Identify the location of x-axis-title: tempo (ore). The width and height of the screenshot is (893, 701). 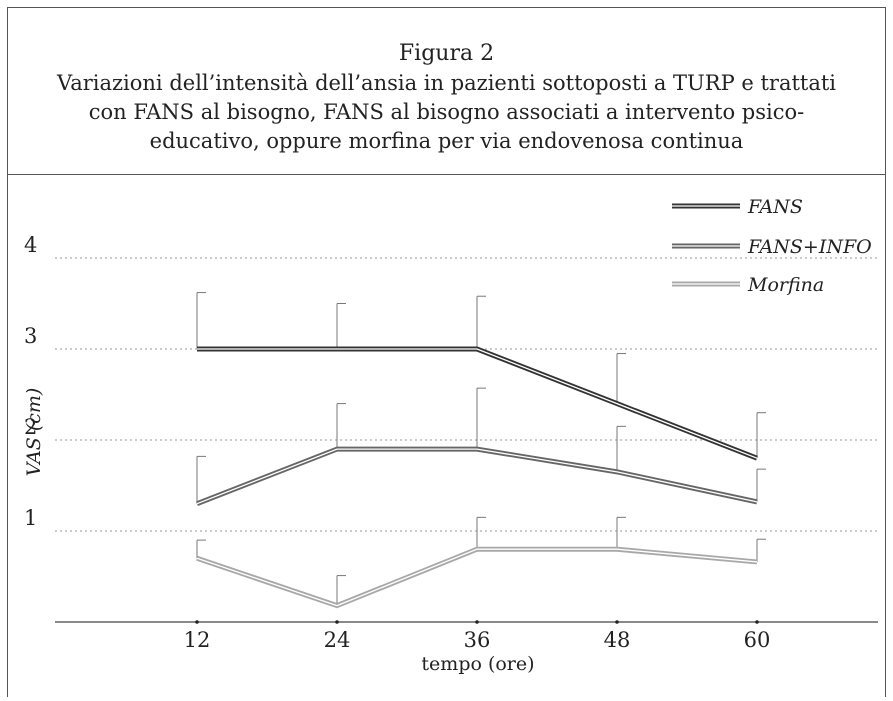
(477, 664).